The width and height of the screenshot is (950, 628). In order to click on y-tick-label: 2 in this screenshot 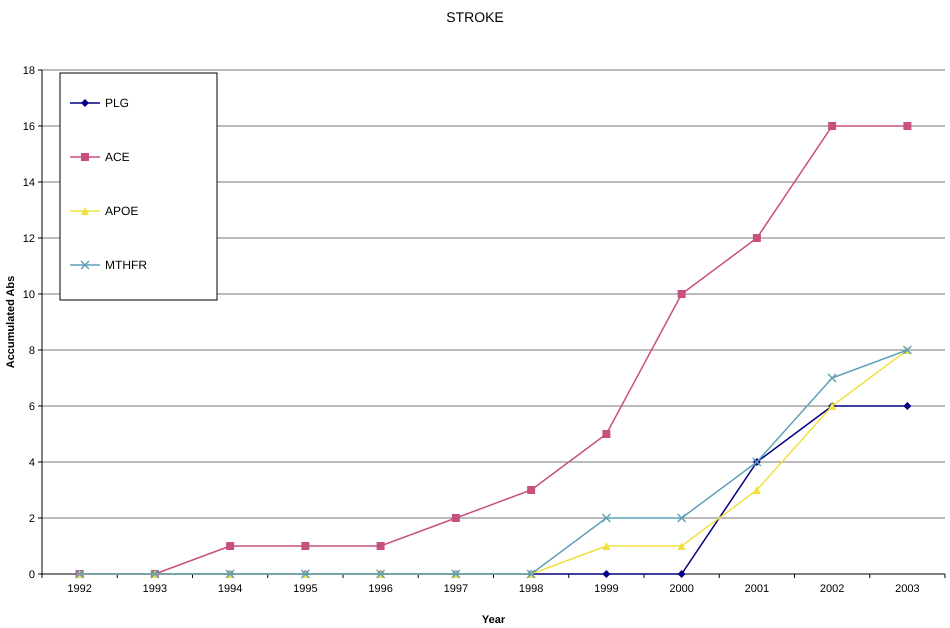, I will do `click(31, 518)`.